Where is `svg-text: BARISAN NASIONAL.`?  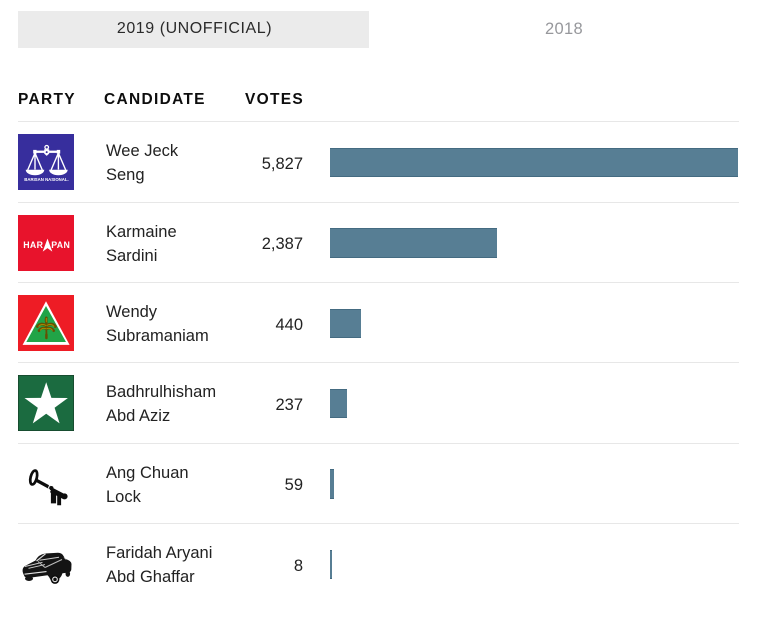
svg-text: BARISAN NASIONAL. is located at coordinates (46, 179).